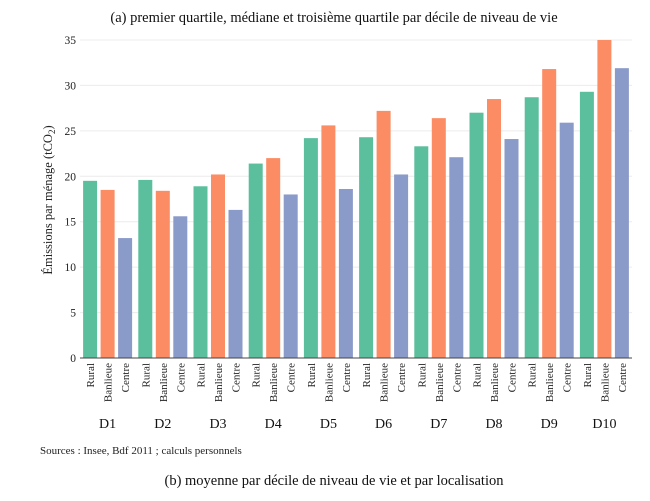 This screenshot has height=501, width=650. I want to click on y-tick-label: 30, so click(71, 86).